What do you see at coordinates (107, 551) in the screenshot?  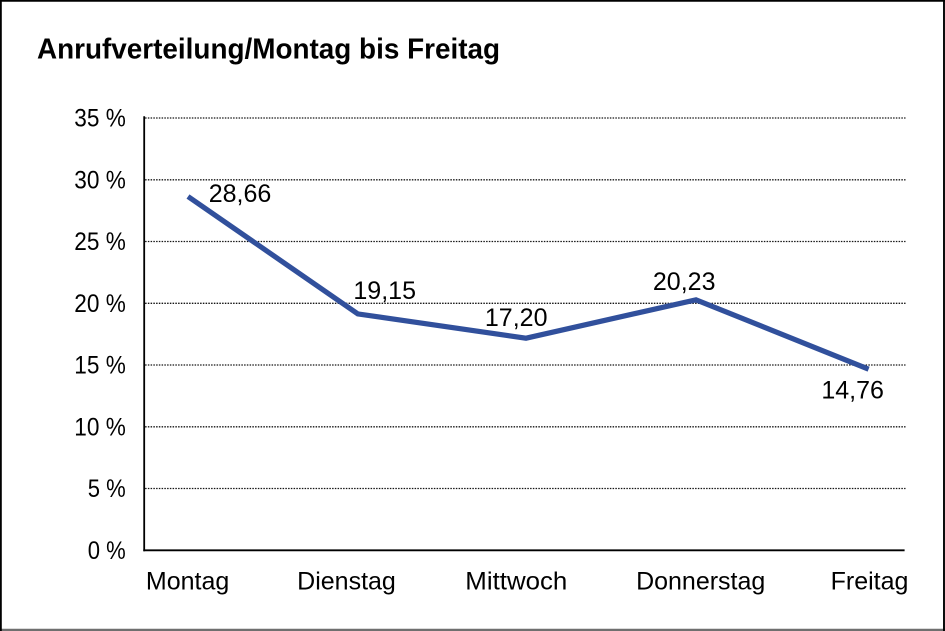 I see `svg-text: 0 %` at bounding box center [107, 551].